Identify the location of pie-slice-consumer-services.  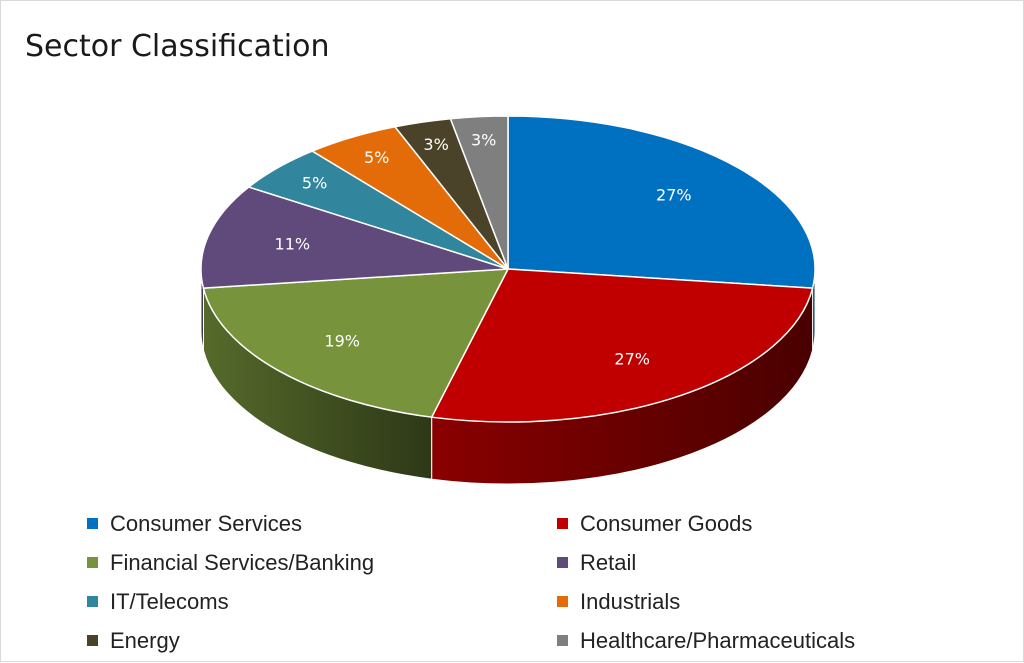
(661, 202).